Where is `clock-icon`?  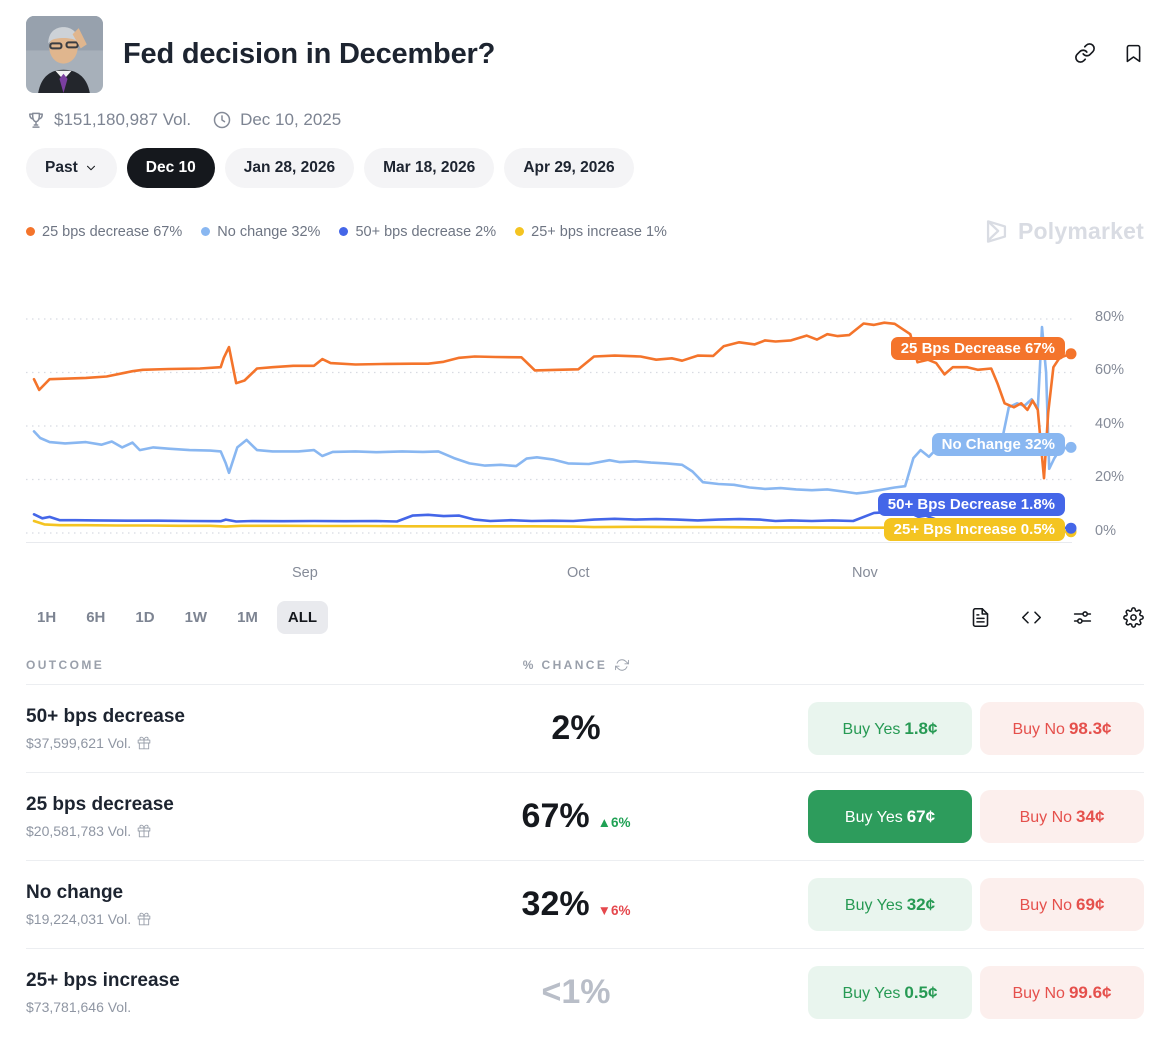 clock-icon is located at coordinates (222, 120).